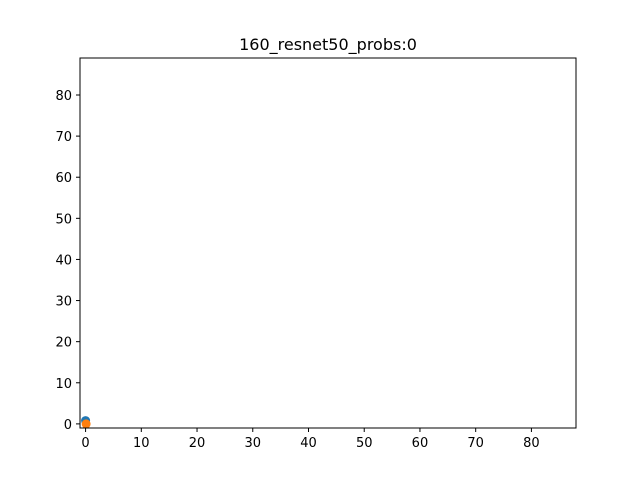  Describe the element at coordinates (364, 443) in the screenshot. I see `x-tick-label: 50` at that location.